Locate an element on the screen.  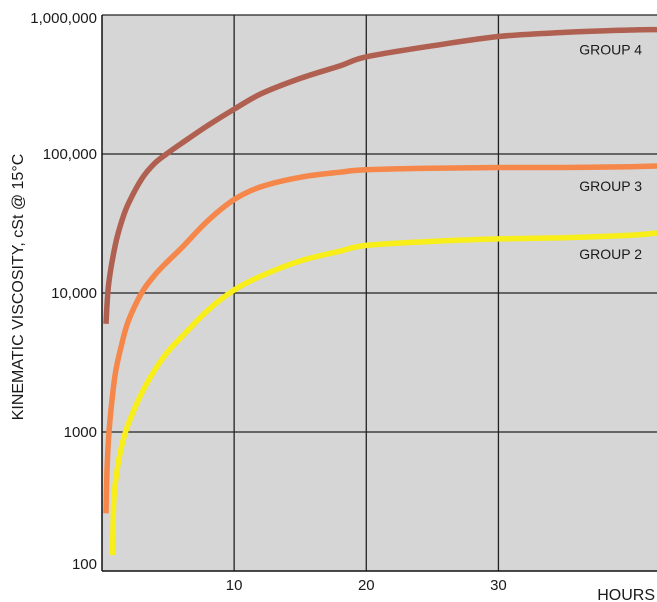
series-label-group-4: GROUP 4 is located at coordinates (610, 50).